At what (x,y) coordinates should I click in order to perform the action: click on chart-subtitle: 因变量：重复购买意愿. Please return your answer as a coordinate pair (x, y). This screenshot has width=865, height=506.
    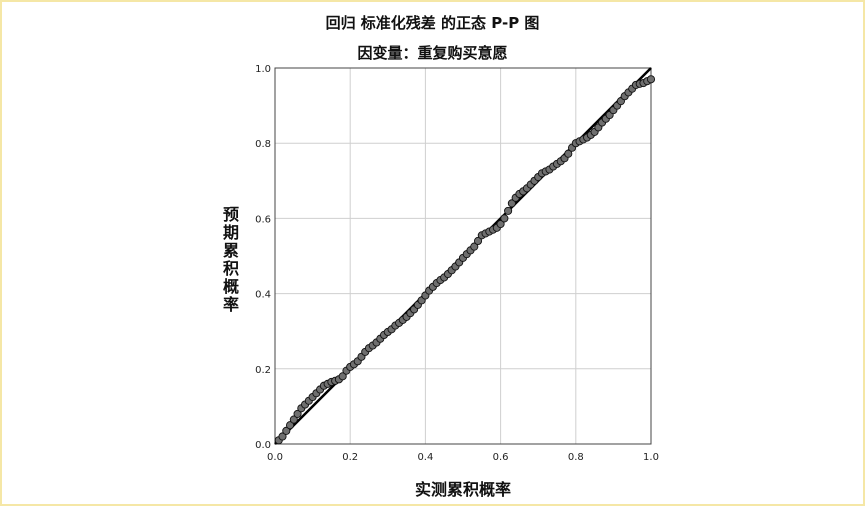
    Looking at the image, I should click on (432, 53).